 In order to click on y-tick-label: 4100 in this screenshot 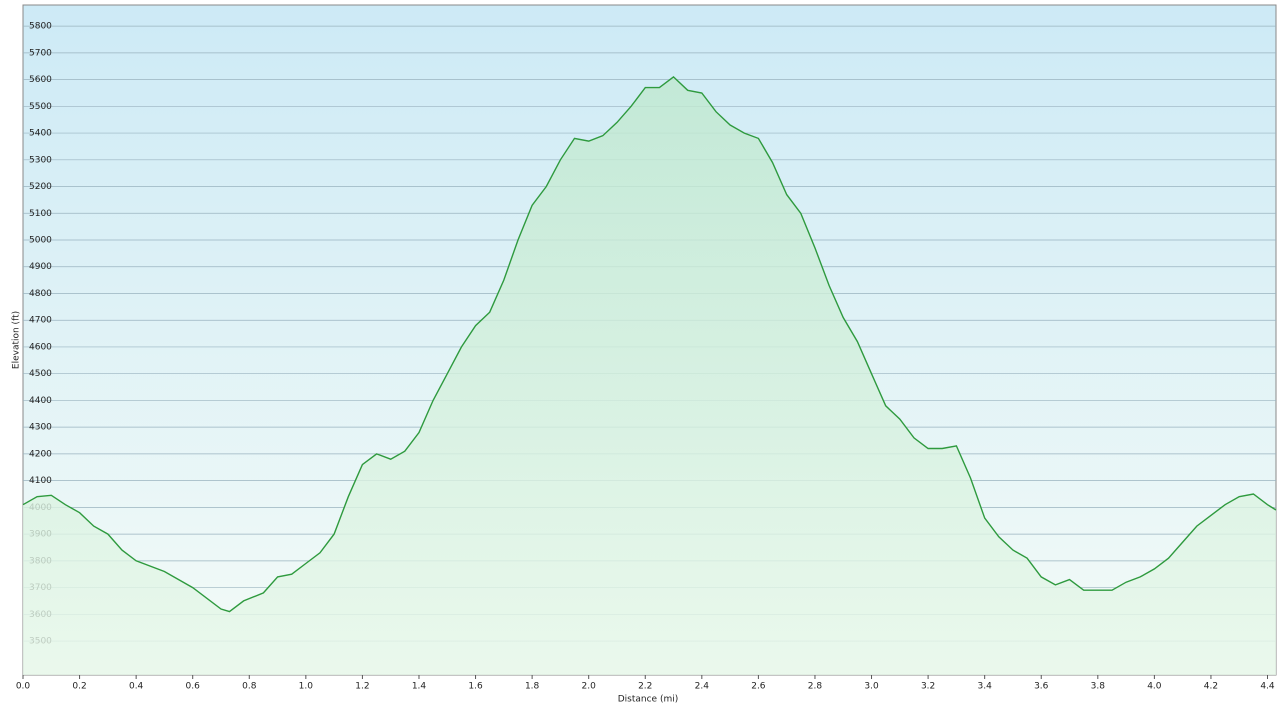, I will do `click(40, 481)`.